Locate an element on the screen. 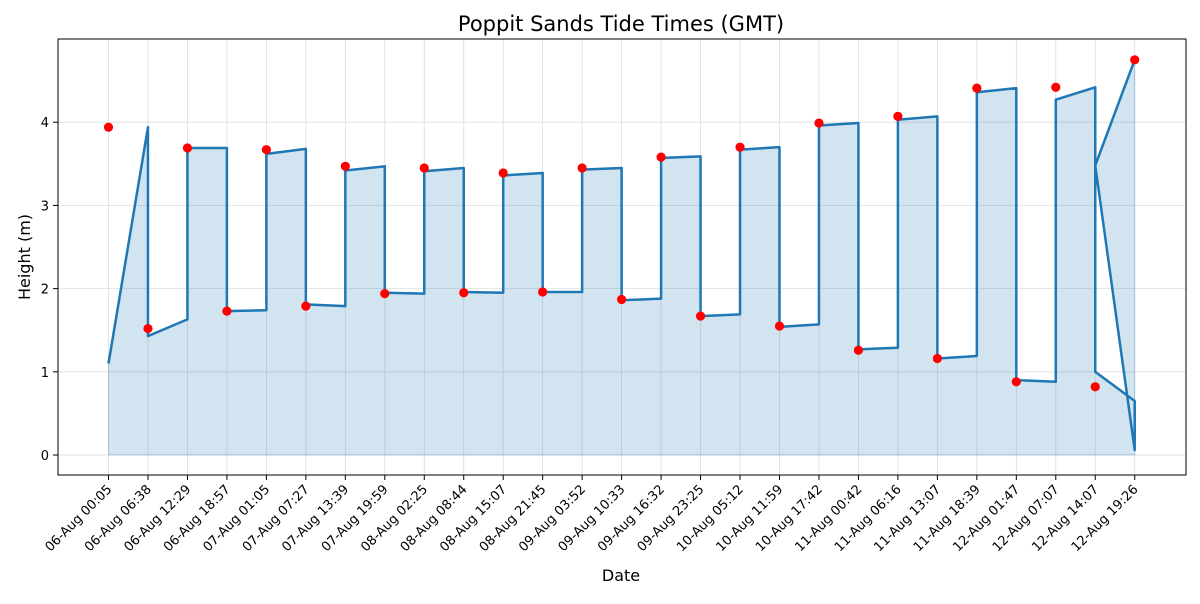  y-axis-label: Height (m) is located at coordinates (24, 257).